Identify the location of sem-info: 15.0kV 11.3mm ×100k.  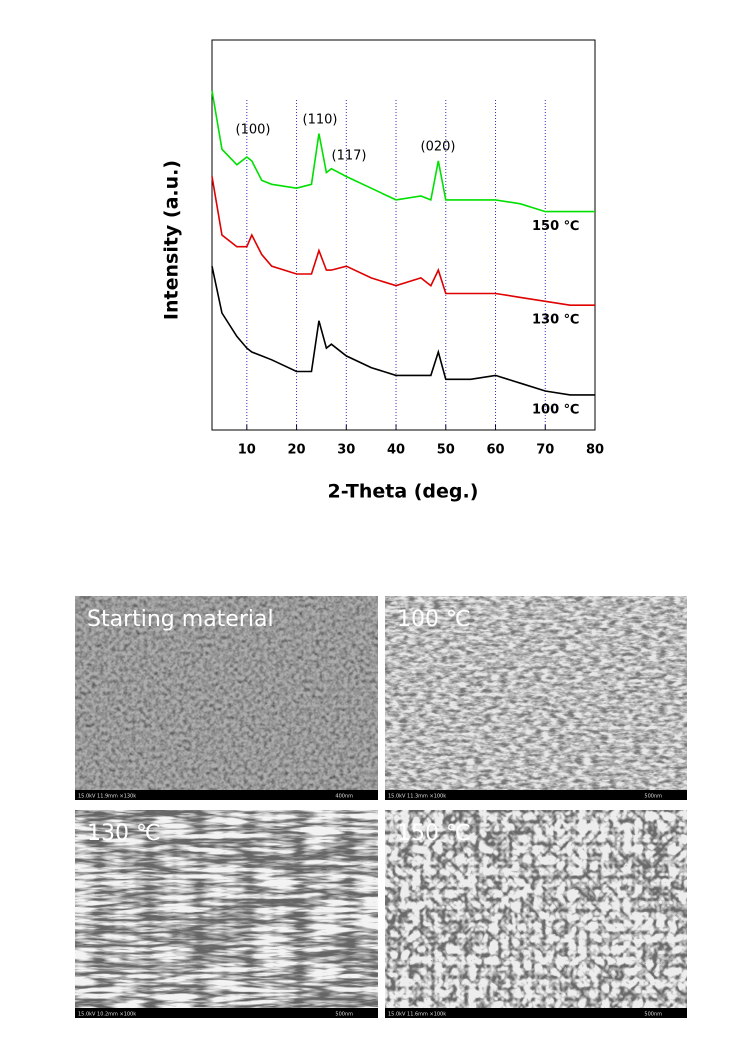
(417, 797).